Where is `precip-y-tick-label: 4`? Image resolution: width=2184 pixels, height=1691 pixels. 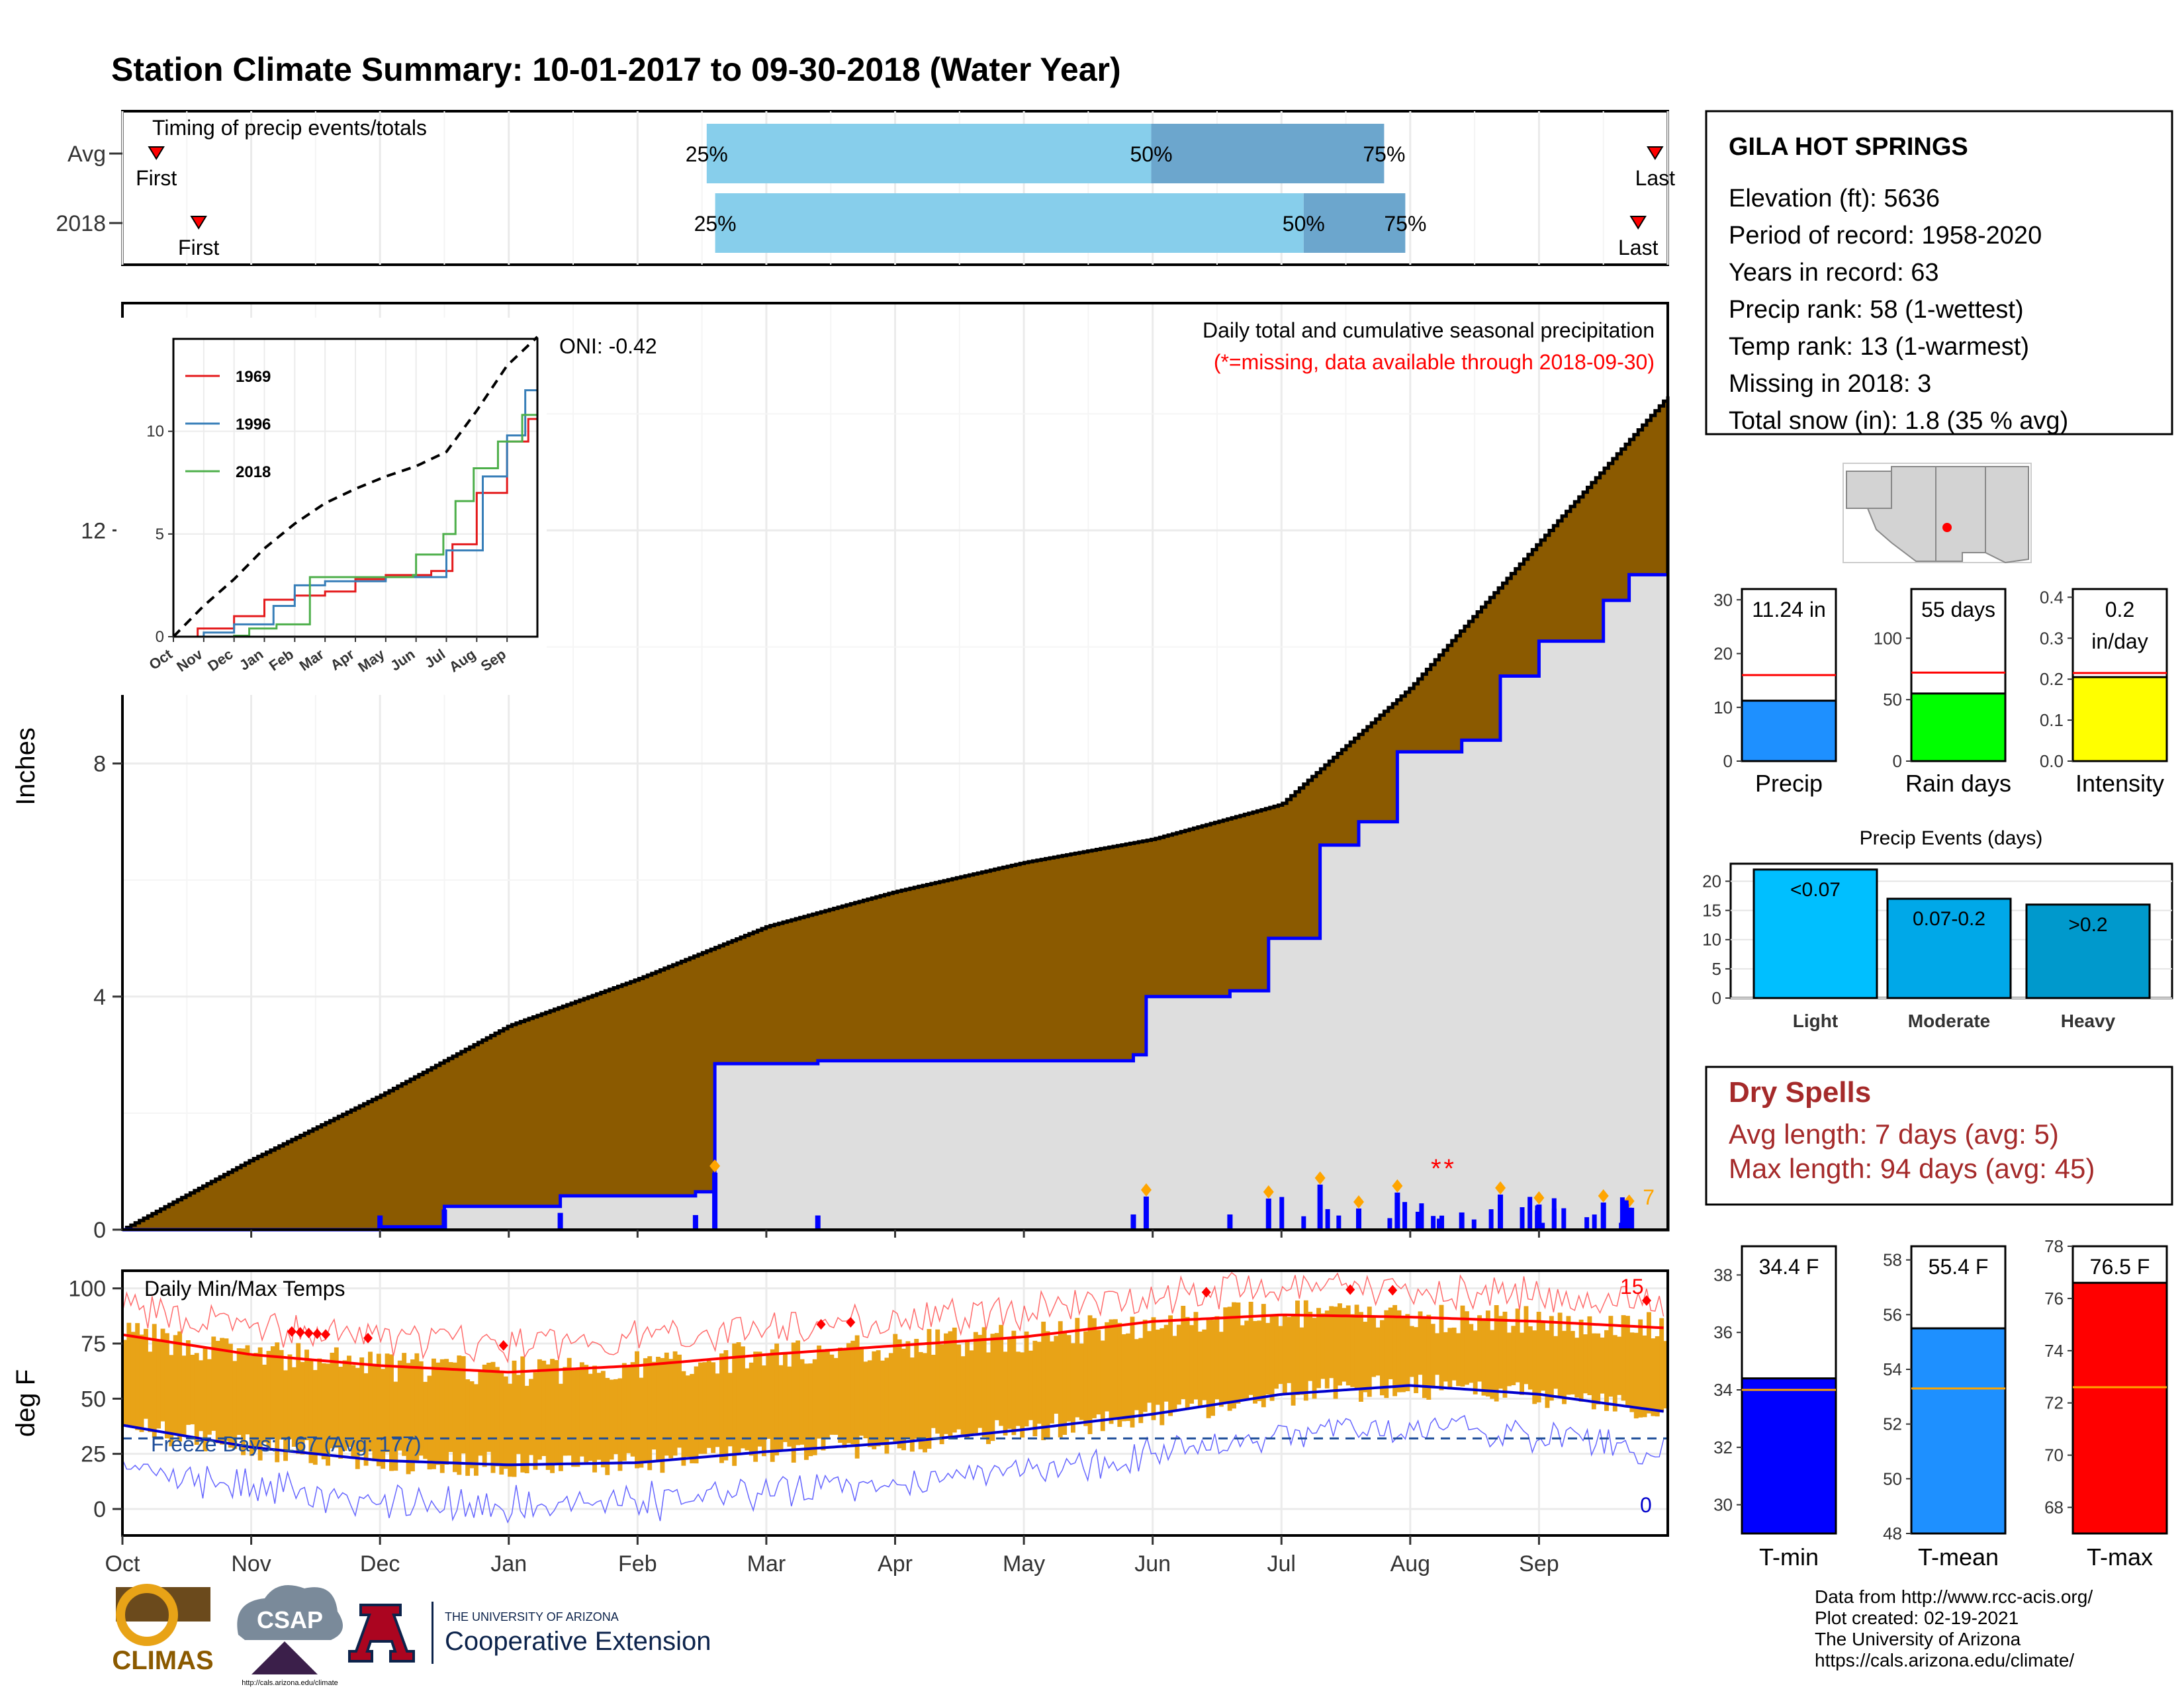
precip-y-tick-label: 4 is located at coordinates (100, 997).